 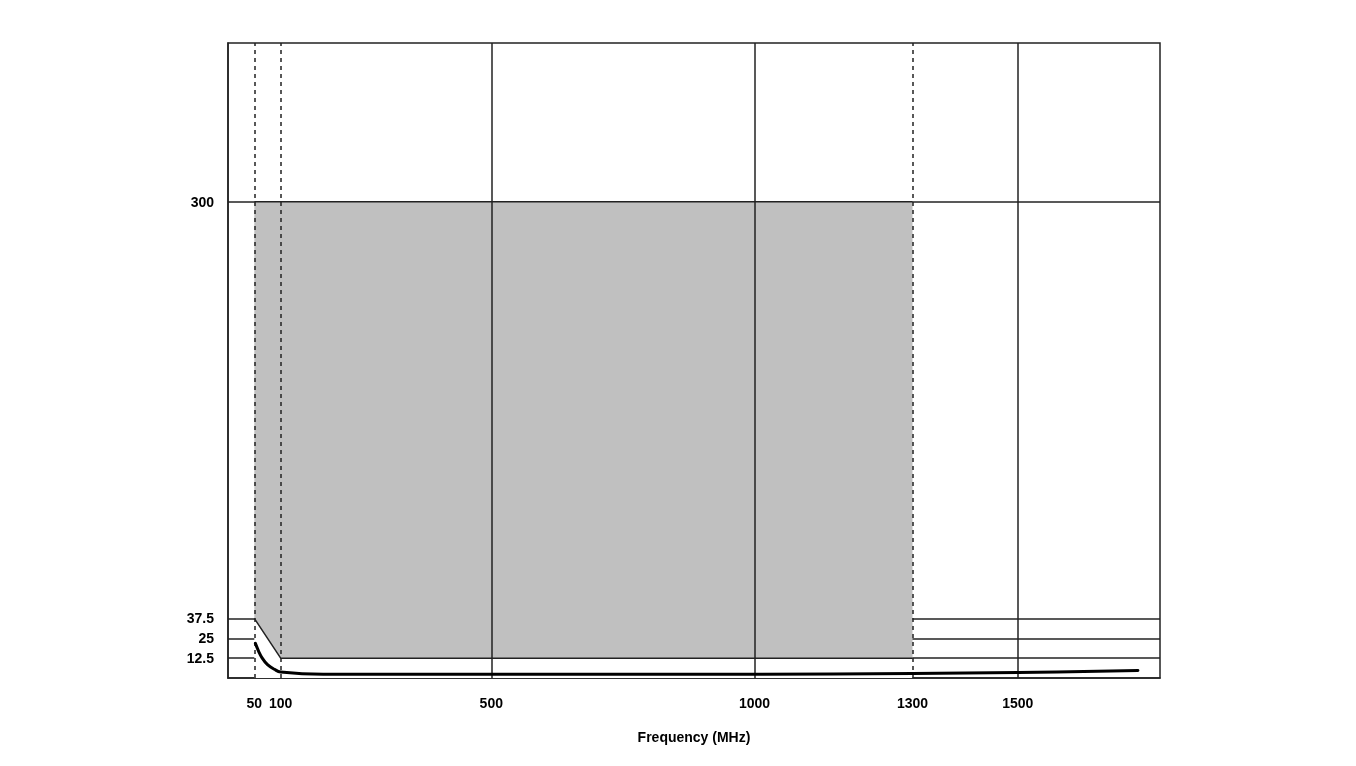 What do you see at coordinates (491, 703) in the screenshot?
I see `x-tick-label: 500` at bounding box center [491, 703].